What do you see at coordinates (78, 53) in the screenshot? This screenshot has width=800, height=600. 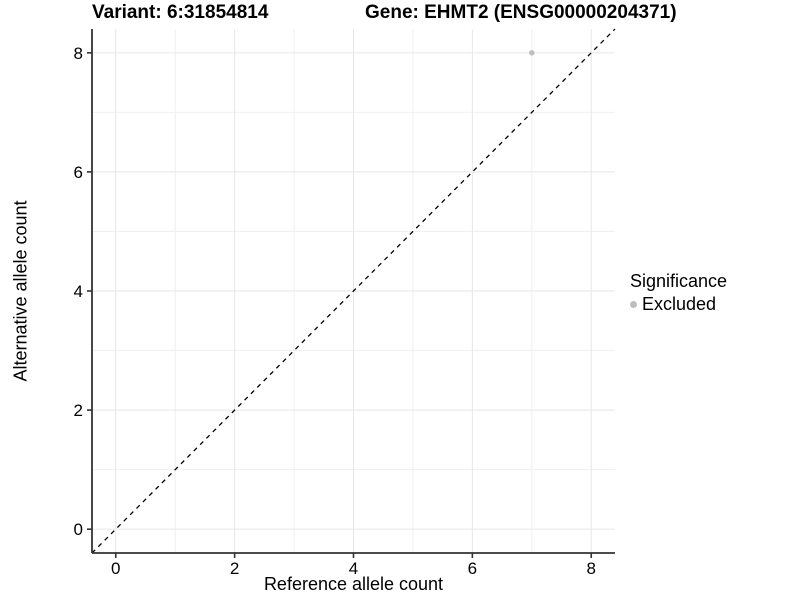 I see `y-tick-label: 8` at bounding box center [78, 53].